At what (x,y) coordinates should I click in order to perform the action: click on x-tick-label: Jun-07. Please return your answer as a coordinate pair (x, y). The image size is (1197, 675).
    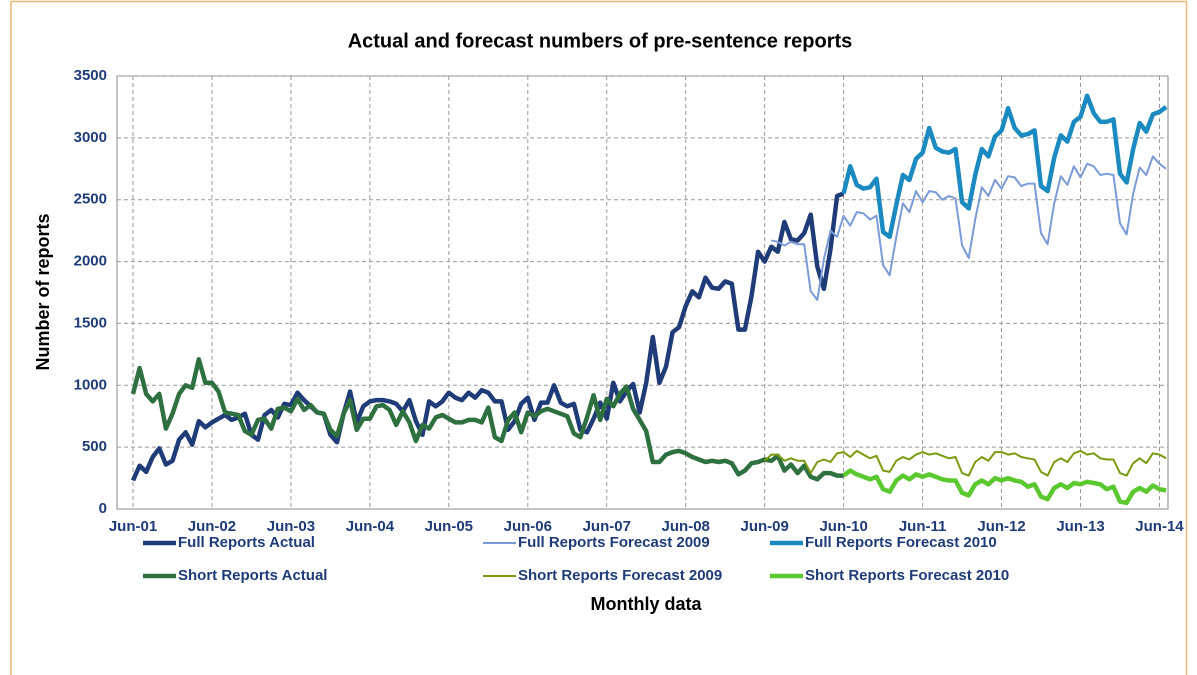
    Looking at the image, I should click on (607, 526).